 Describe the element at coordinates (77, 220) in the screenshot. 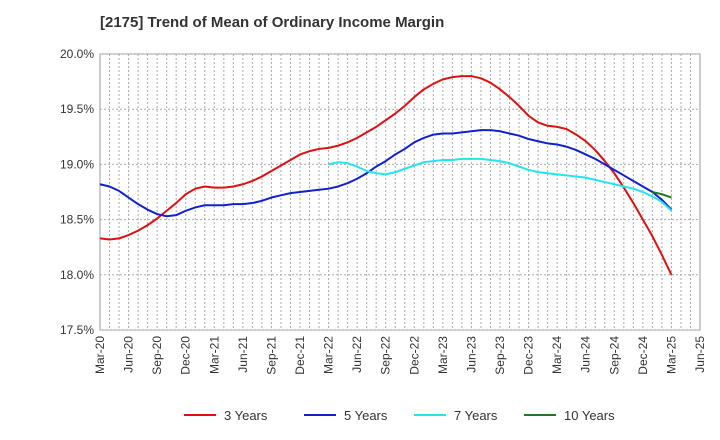

I see `y-tick-label: 18.5%` at that location.